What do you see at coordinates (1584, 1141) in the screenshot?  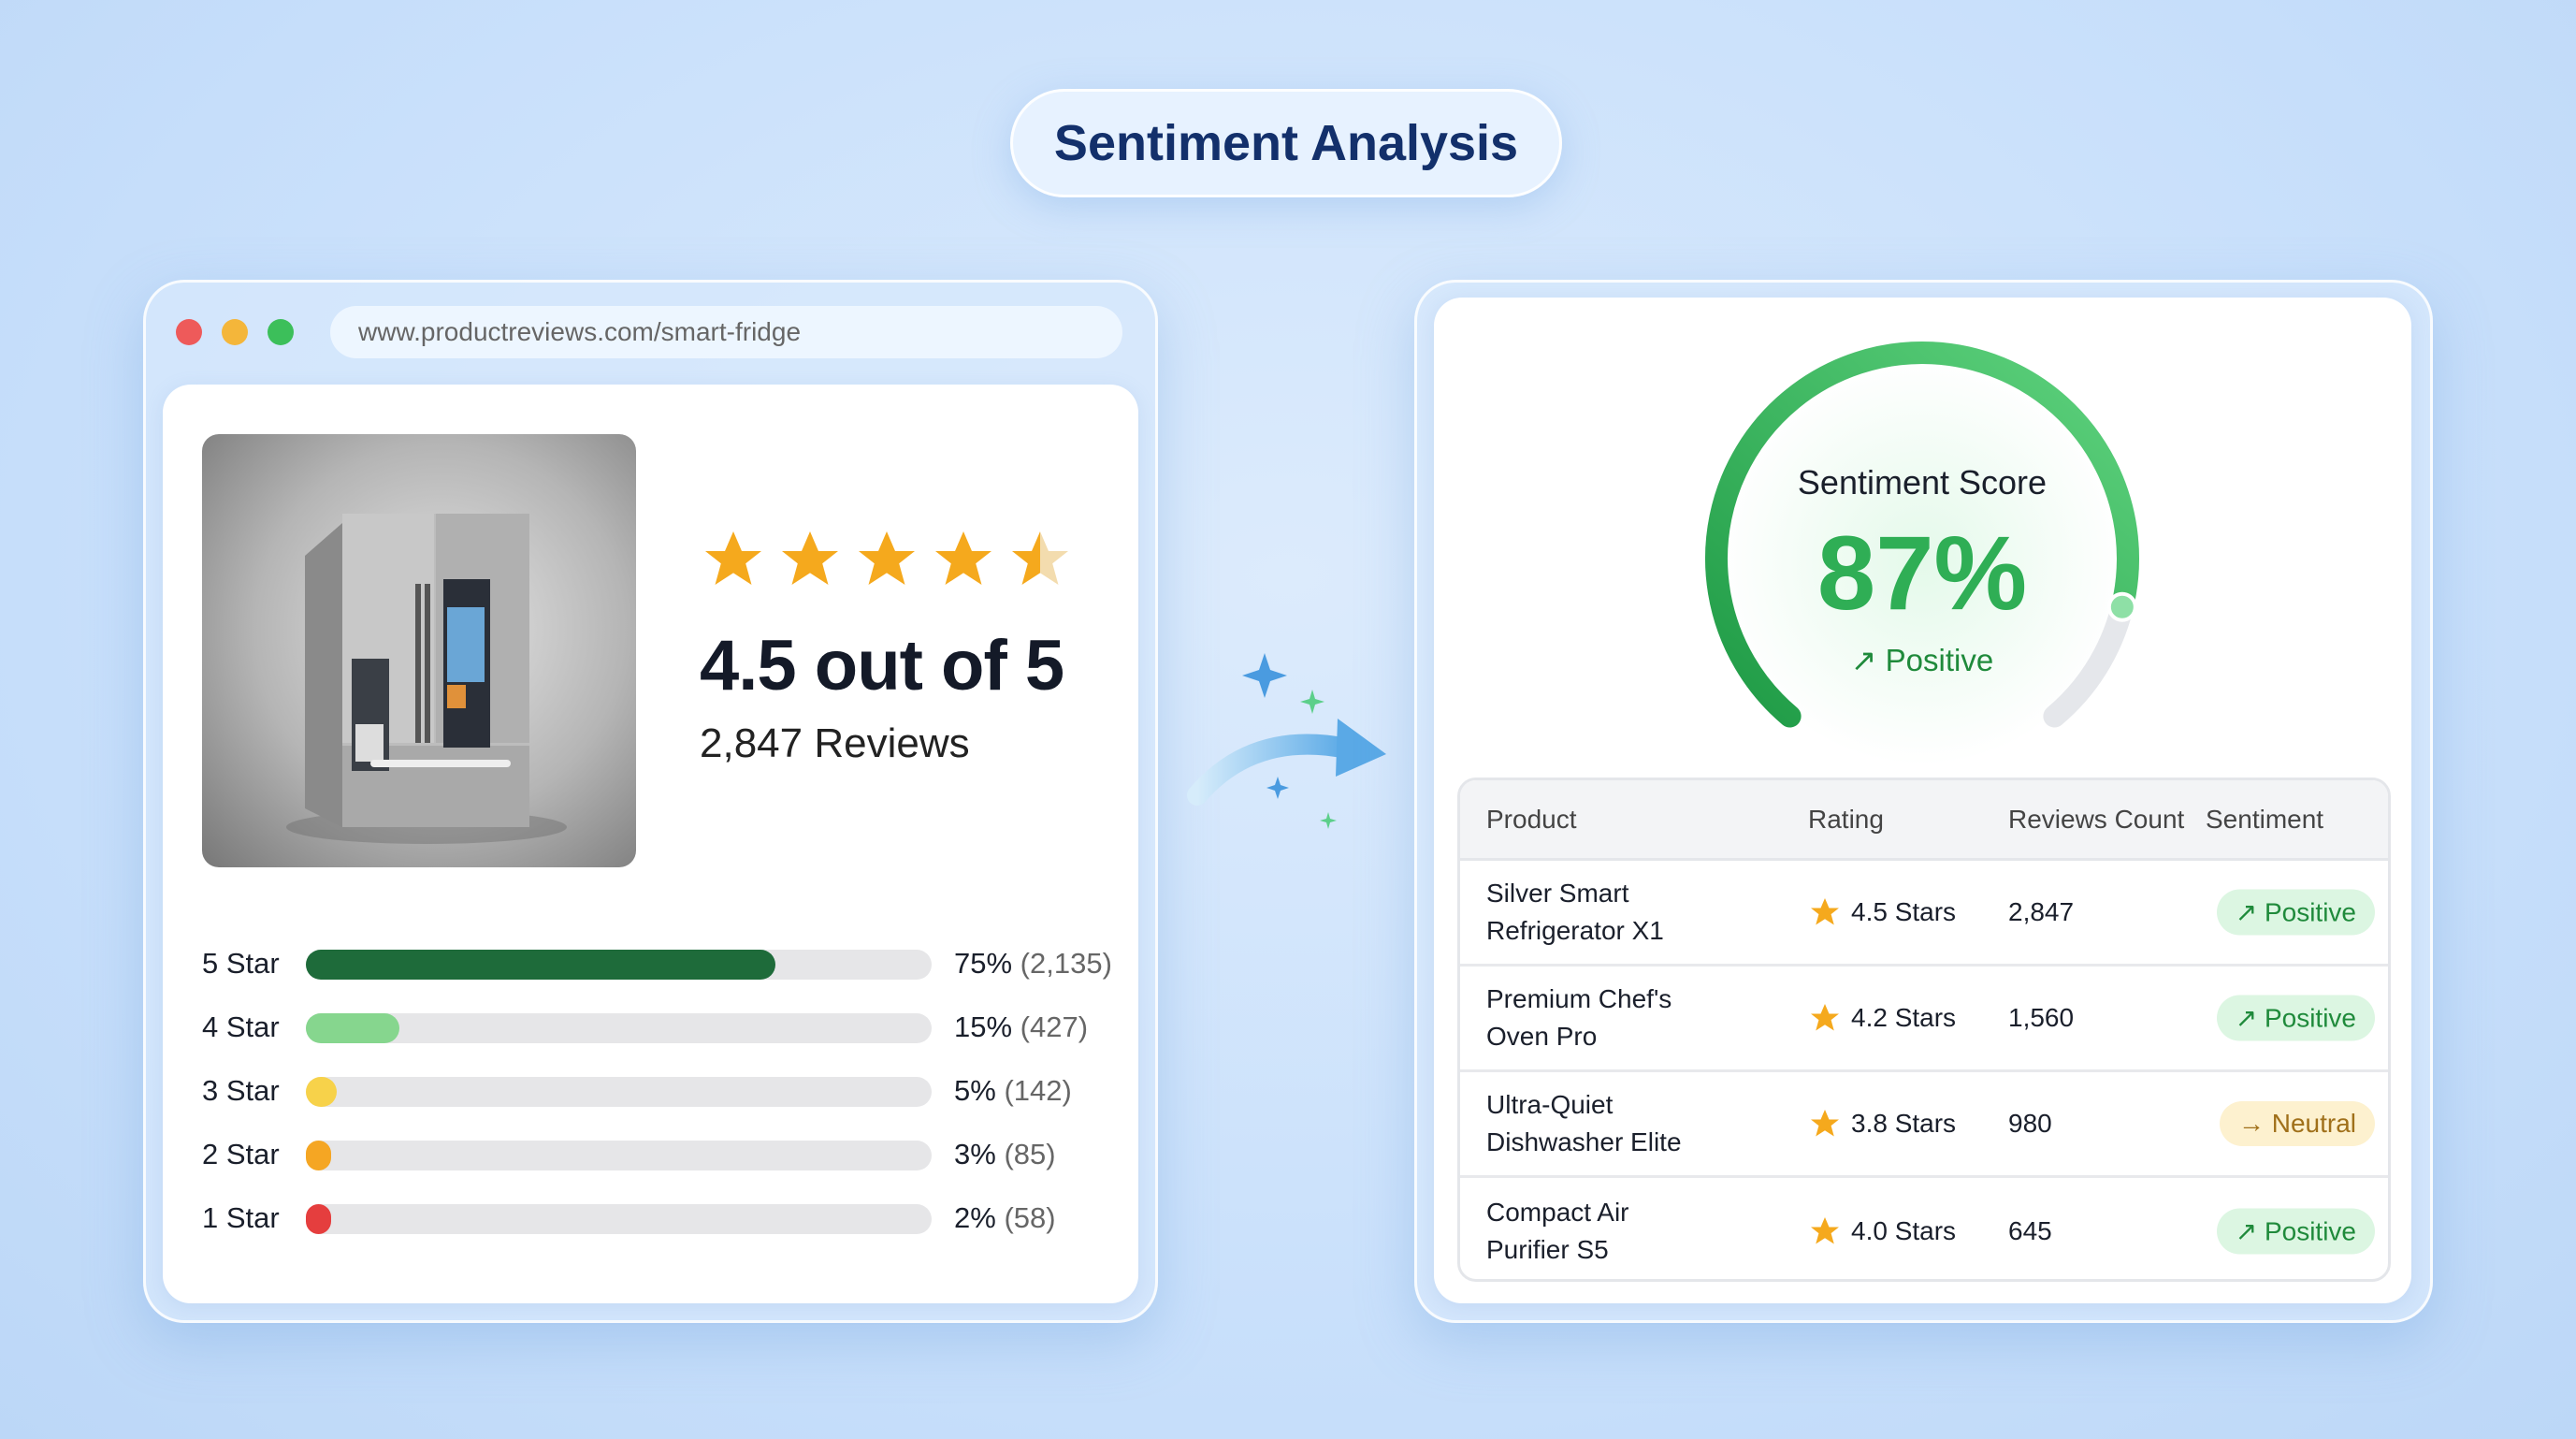 I see `product-name-line2: Dishwasher Elite` at bounding box center [1584, 1141].